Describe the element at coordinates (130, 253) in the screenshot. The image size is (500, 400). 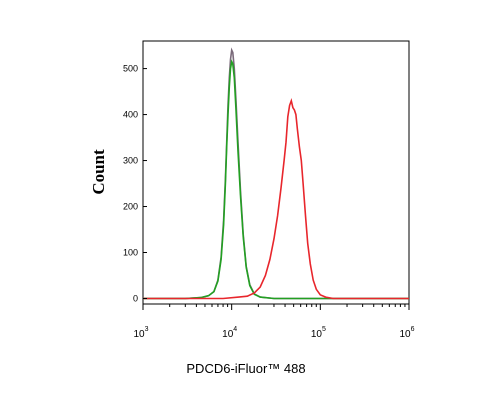
I see `y-tick-label: 100` at that location.